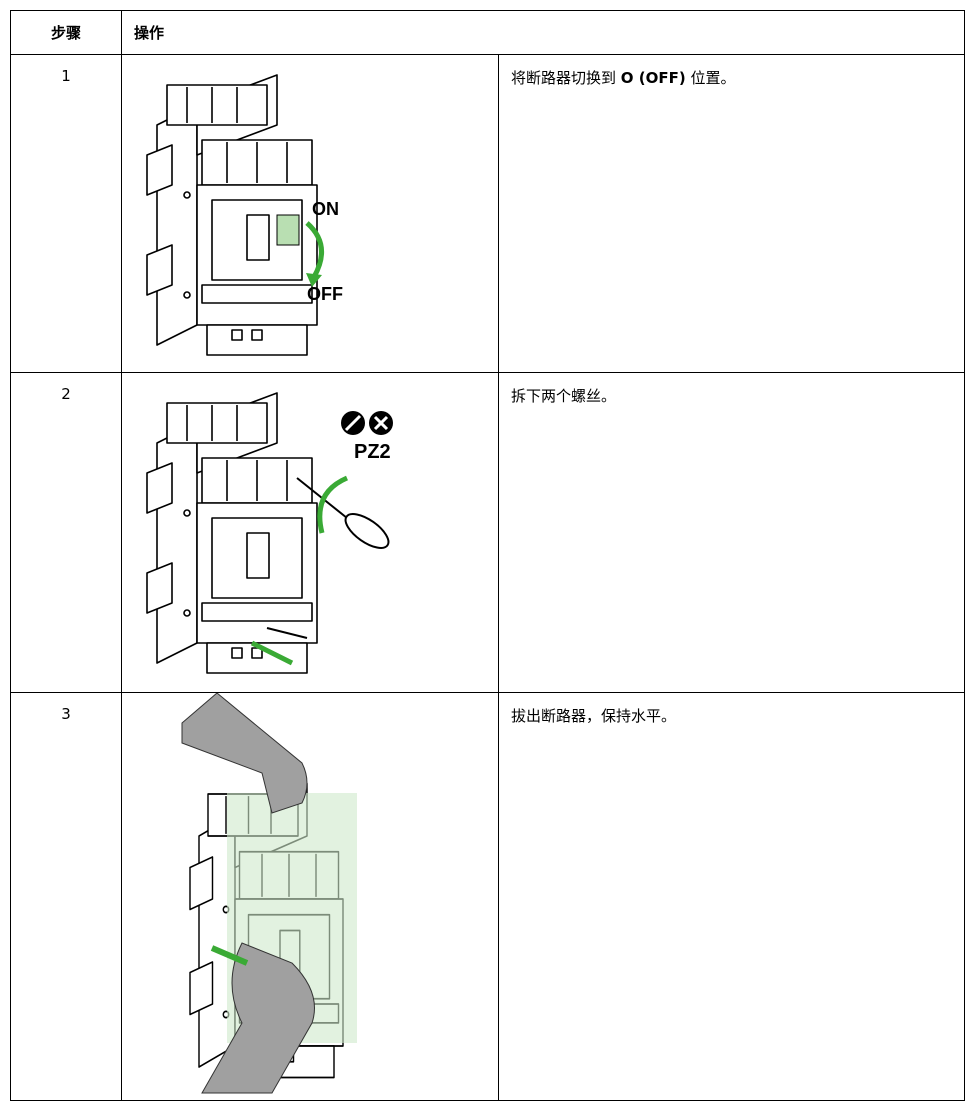 This screenshot has height=1101, width=973. Describe the element at coordinates (66, 213) in the screenshot. I see `step-number: 1` at that location.